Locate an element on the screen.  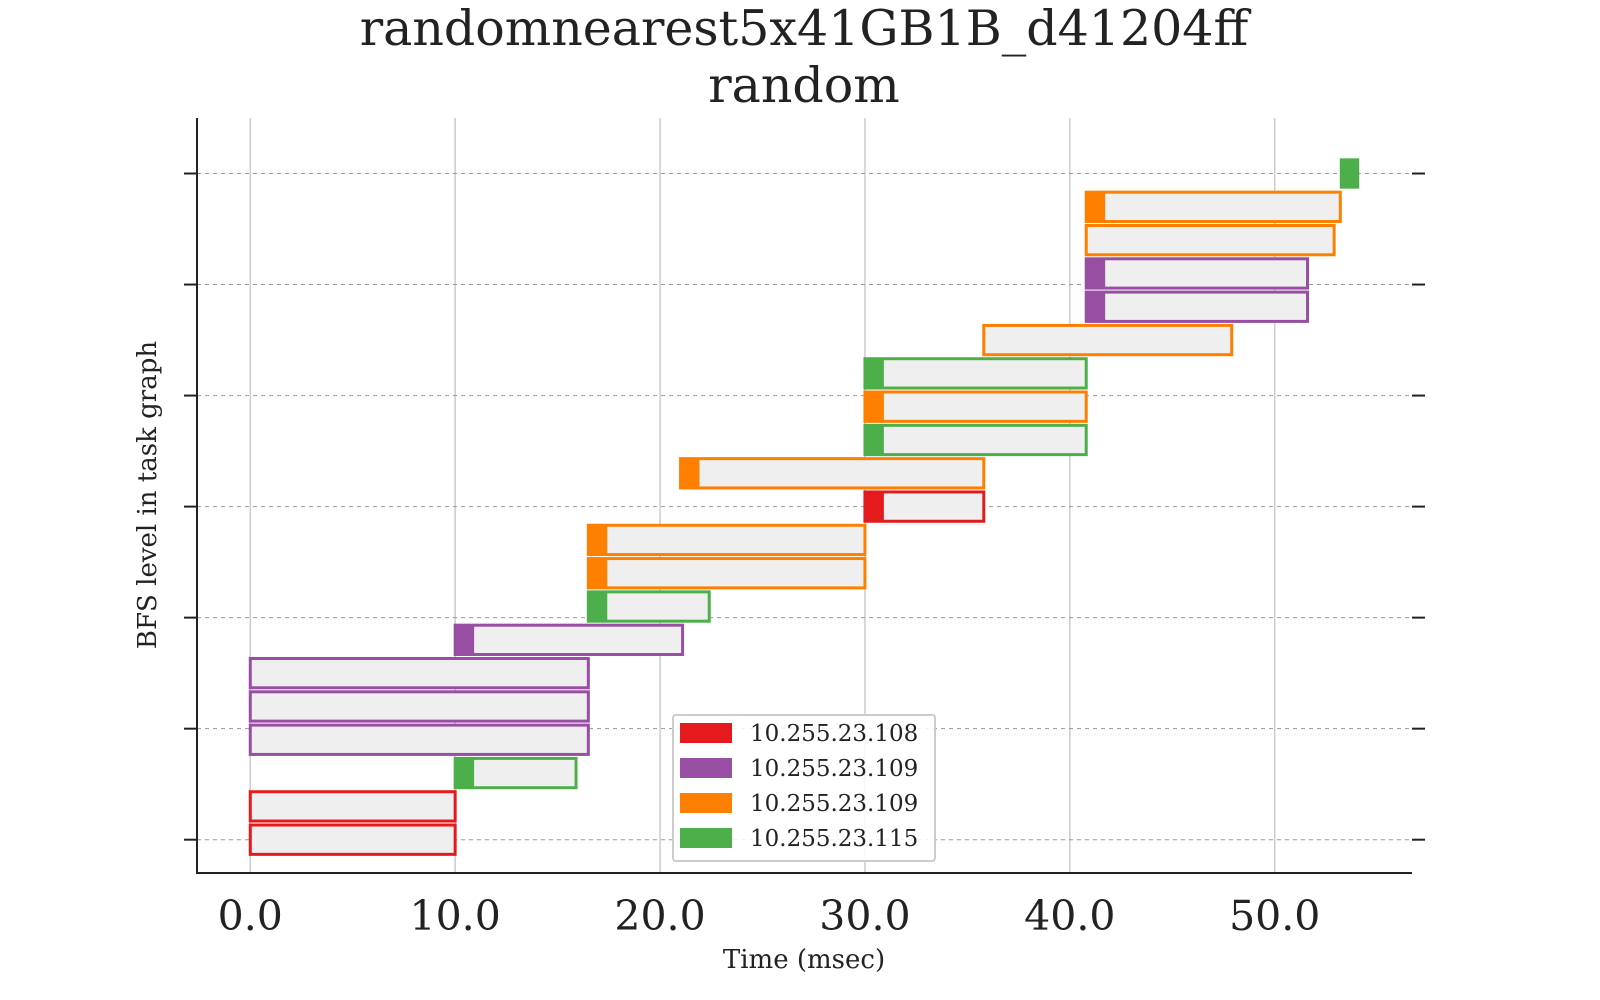
x-tick-label: 0.0 is located at coordinates (250, 916).